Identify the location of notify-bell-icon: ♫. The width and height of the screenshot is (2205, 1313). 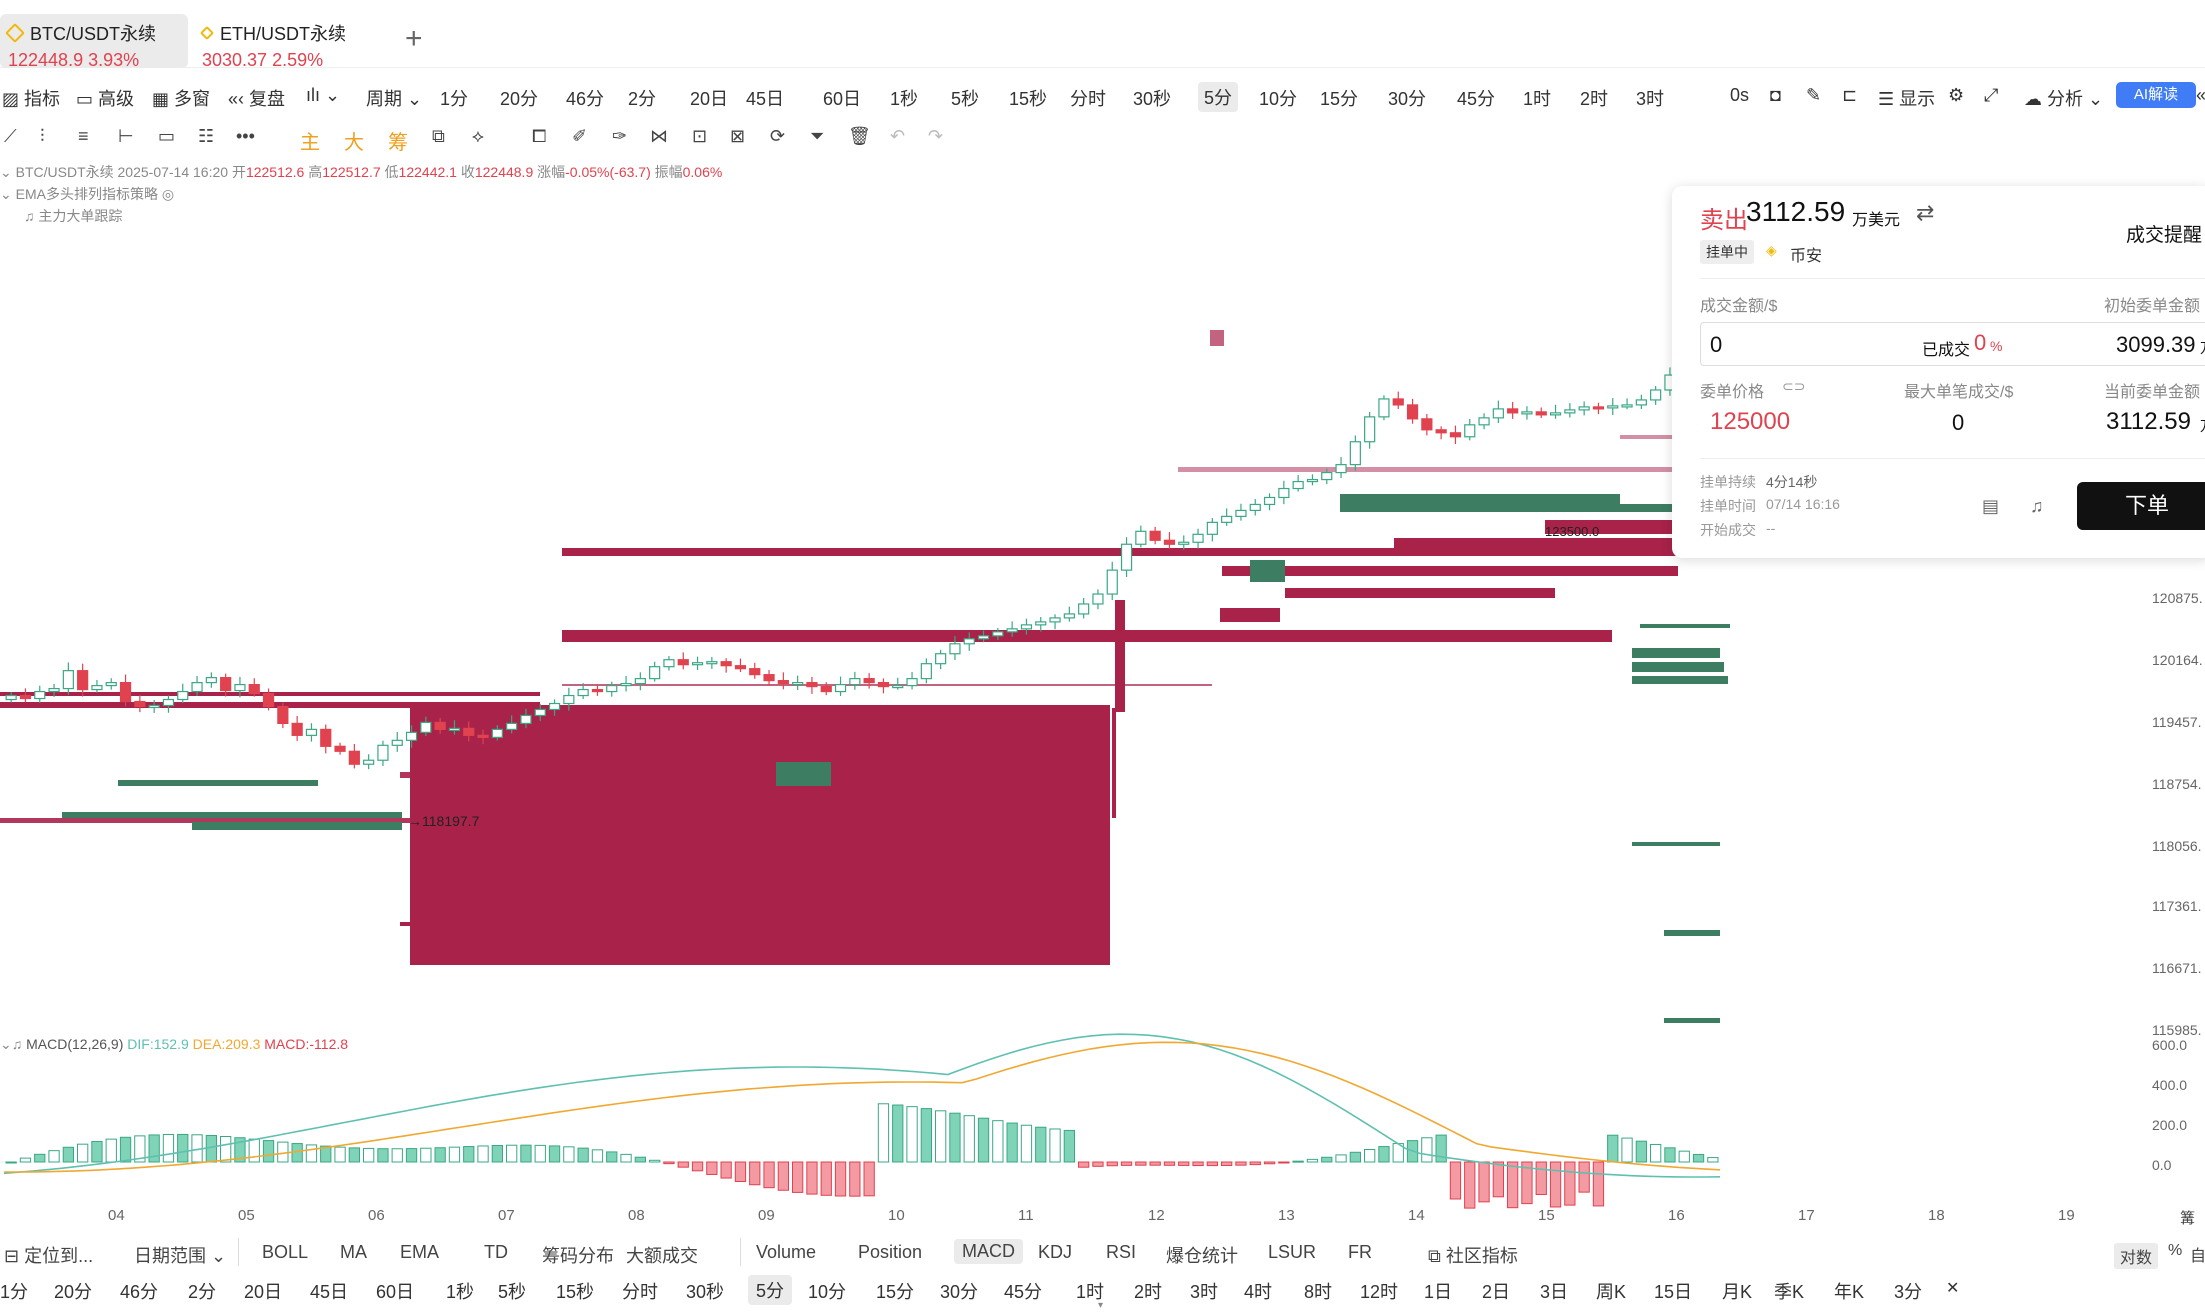
(2037, 506).